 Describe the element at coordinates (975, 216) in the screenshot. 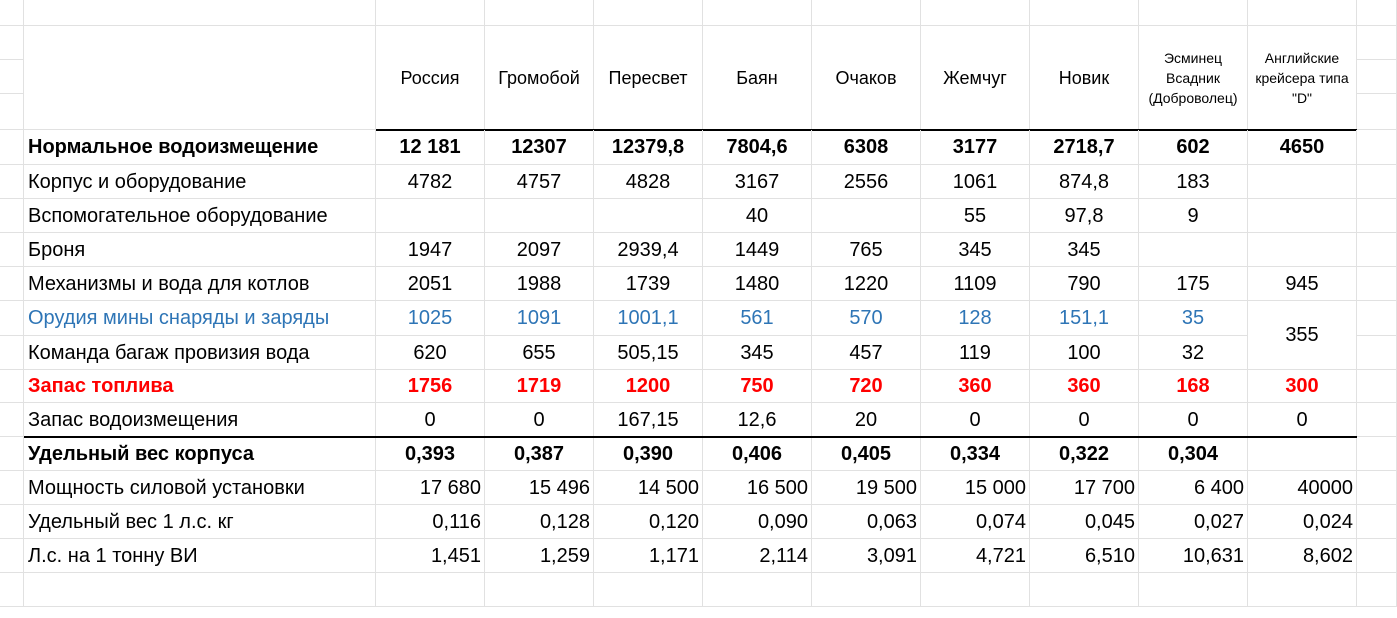

I see `data-cell: 55` at that location.